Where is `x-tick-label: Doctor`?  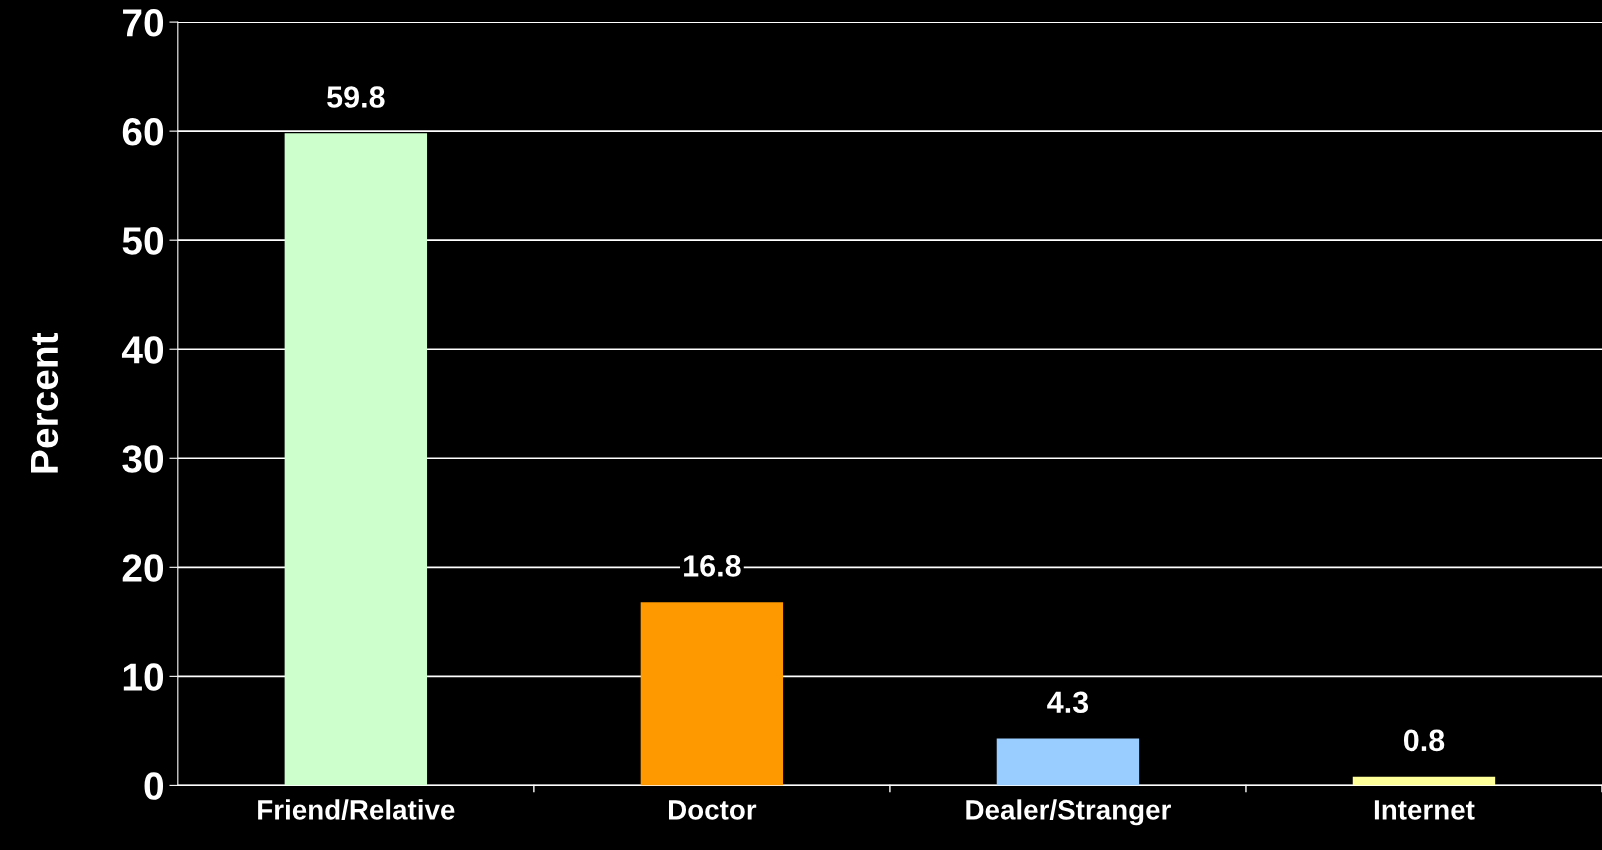
x-tick-label: Doctor is located at coordinates (713, 810).